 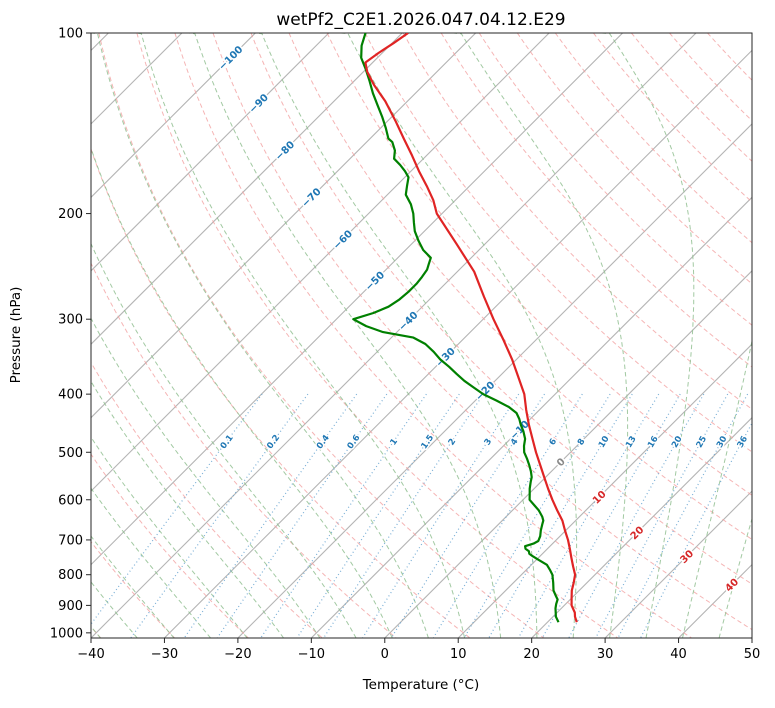 What do you see at coordinates (638, 534) in the screenshot?
I see `isotherm-label: 20` at bounding box center [638, 534].